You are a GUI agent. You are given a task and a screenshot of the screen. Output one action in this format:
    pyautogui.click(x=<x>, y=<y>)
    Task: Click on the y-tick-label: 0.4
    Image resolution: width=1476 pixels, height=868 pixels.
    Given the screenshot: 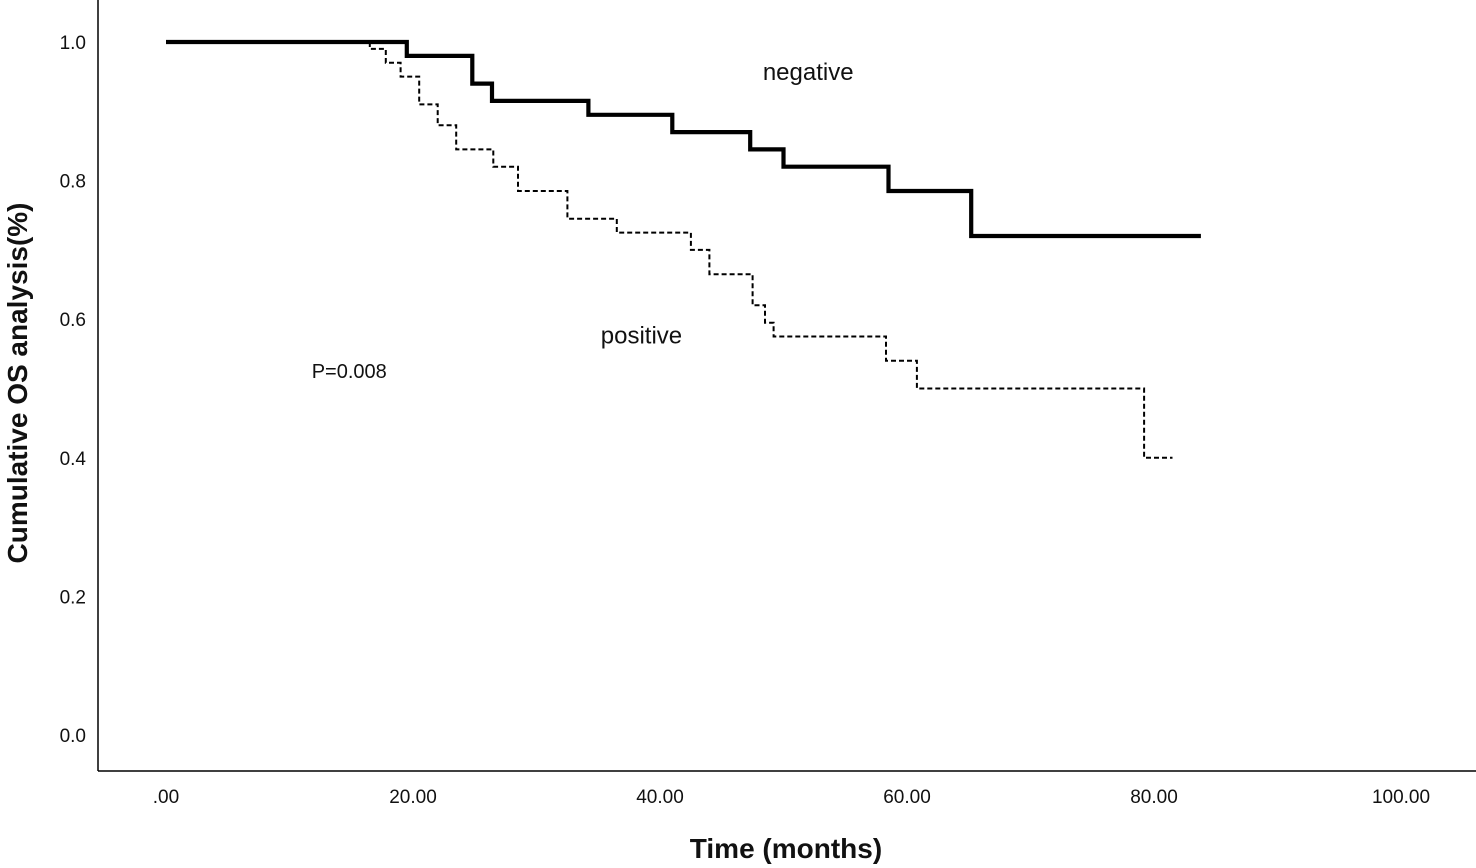 What is the action you would take?
    pyautogui.click(x=73, y=459)
    